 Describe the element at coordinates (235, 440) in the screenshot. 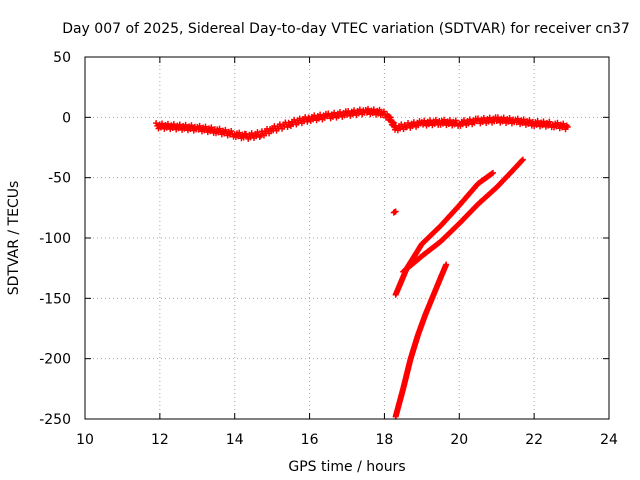

I see `x-tick-label: 14` at that location.